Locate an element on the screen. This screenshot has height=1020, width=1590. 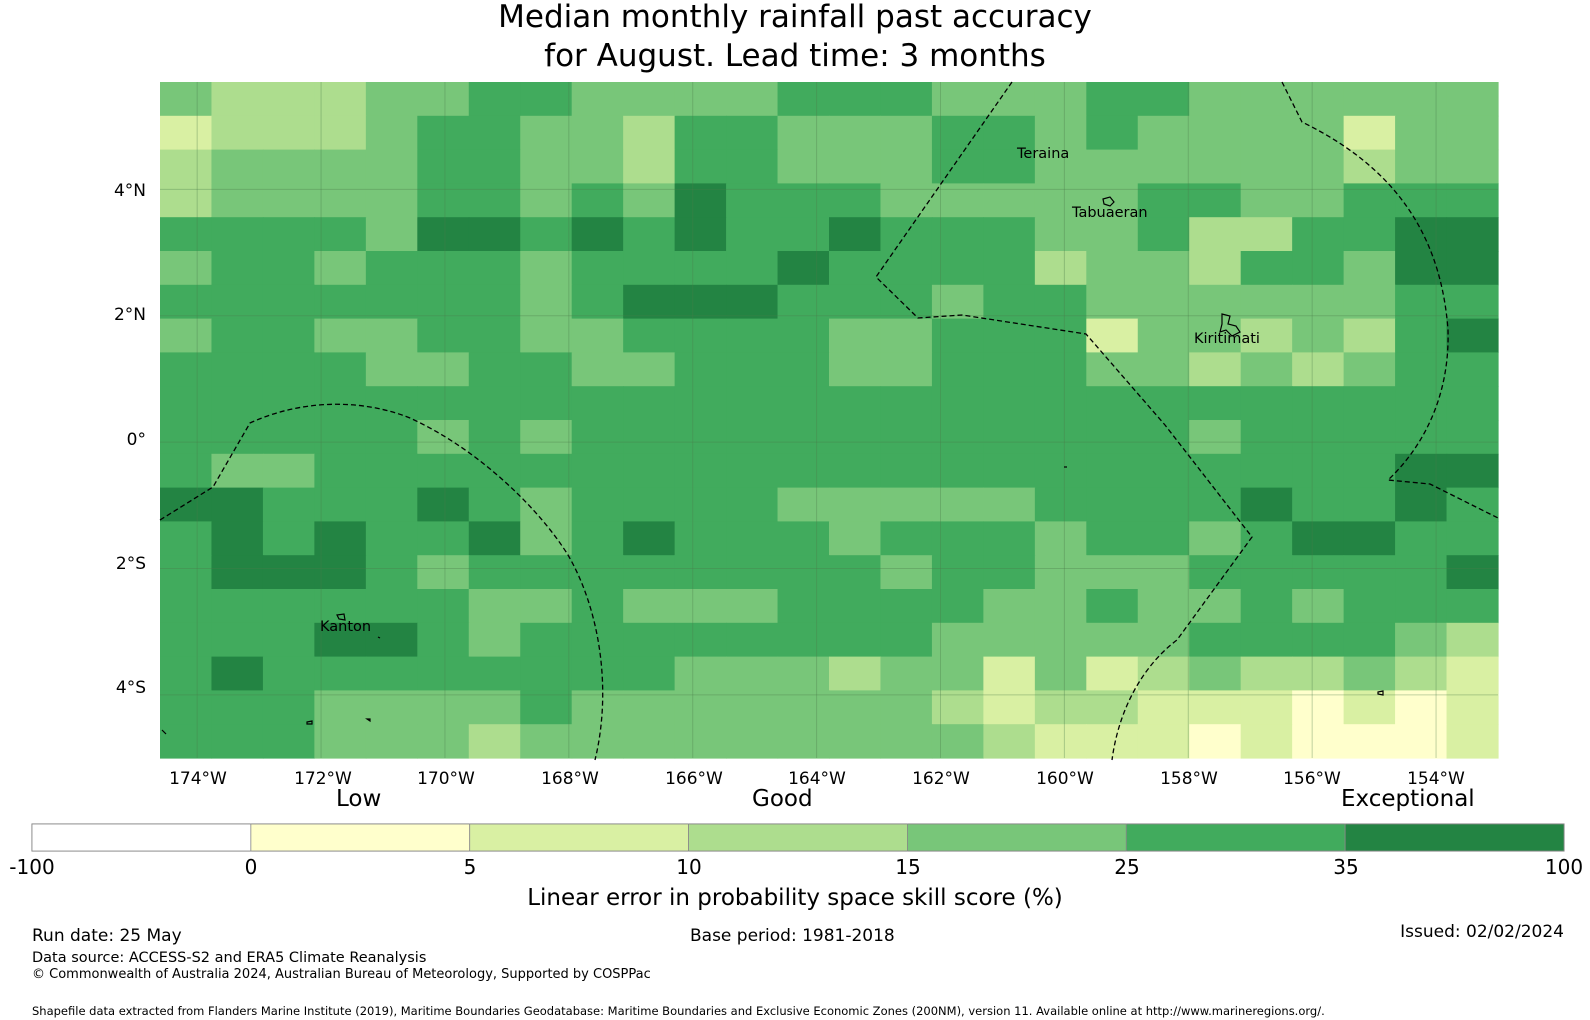
lat-label-2s: 2°S is located at coordinates (130, 564).